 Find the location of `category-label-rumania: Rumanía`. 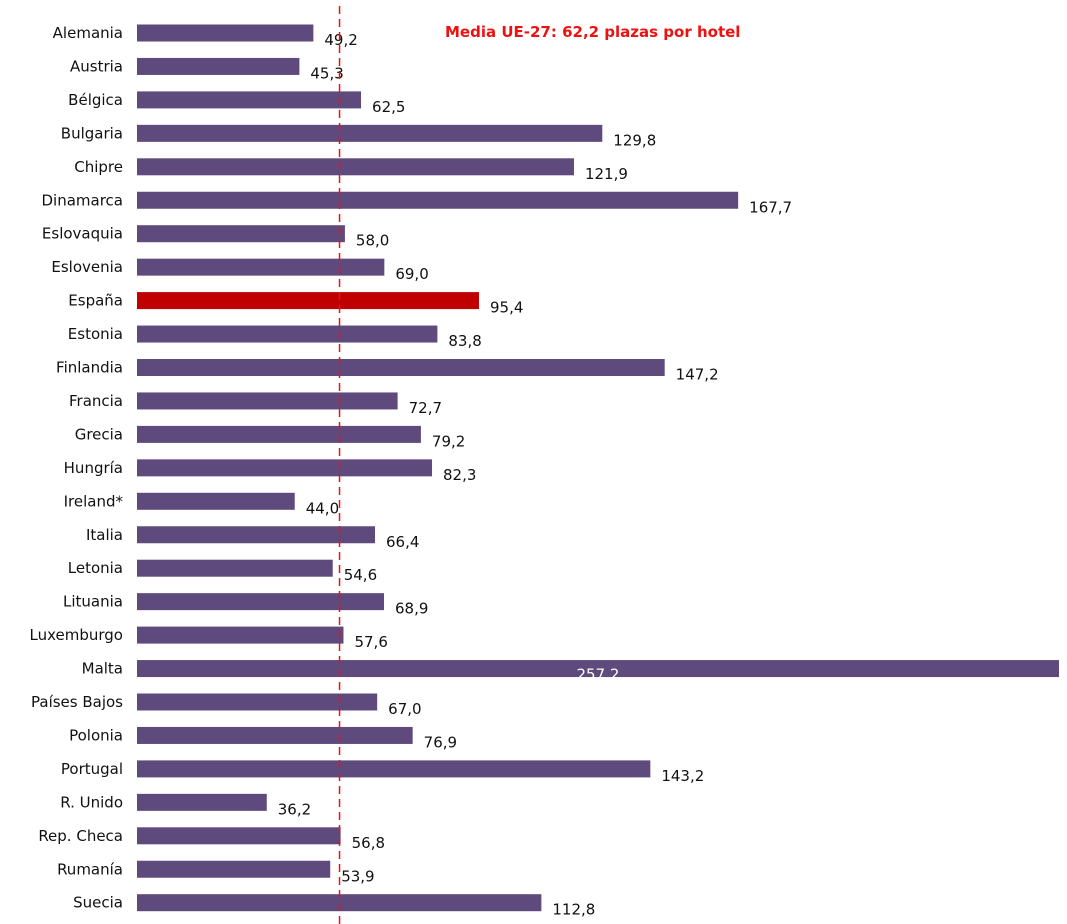

category-label-rumania: Rumanía is located at coordinates (90, 869).